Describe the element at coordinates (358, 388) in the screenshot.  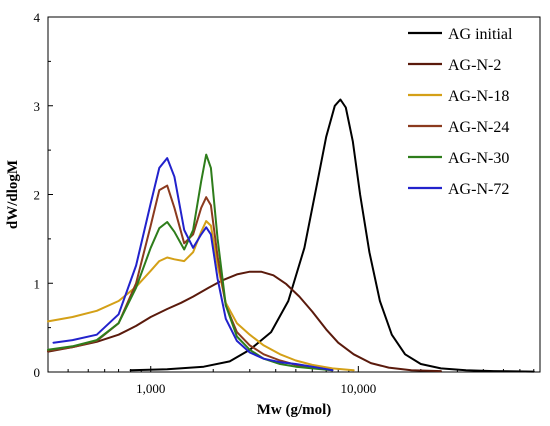
I see `x-tick-label: 10,000` at that location.